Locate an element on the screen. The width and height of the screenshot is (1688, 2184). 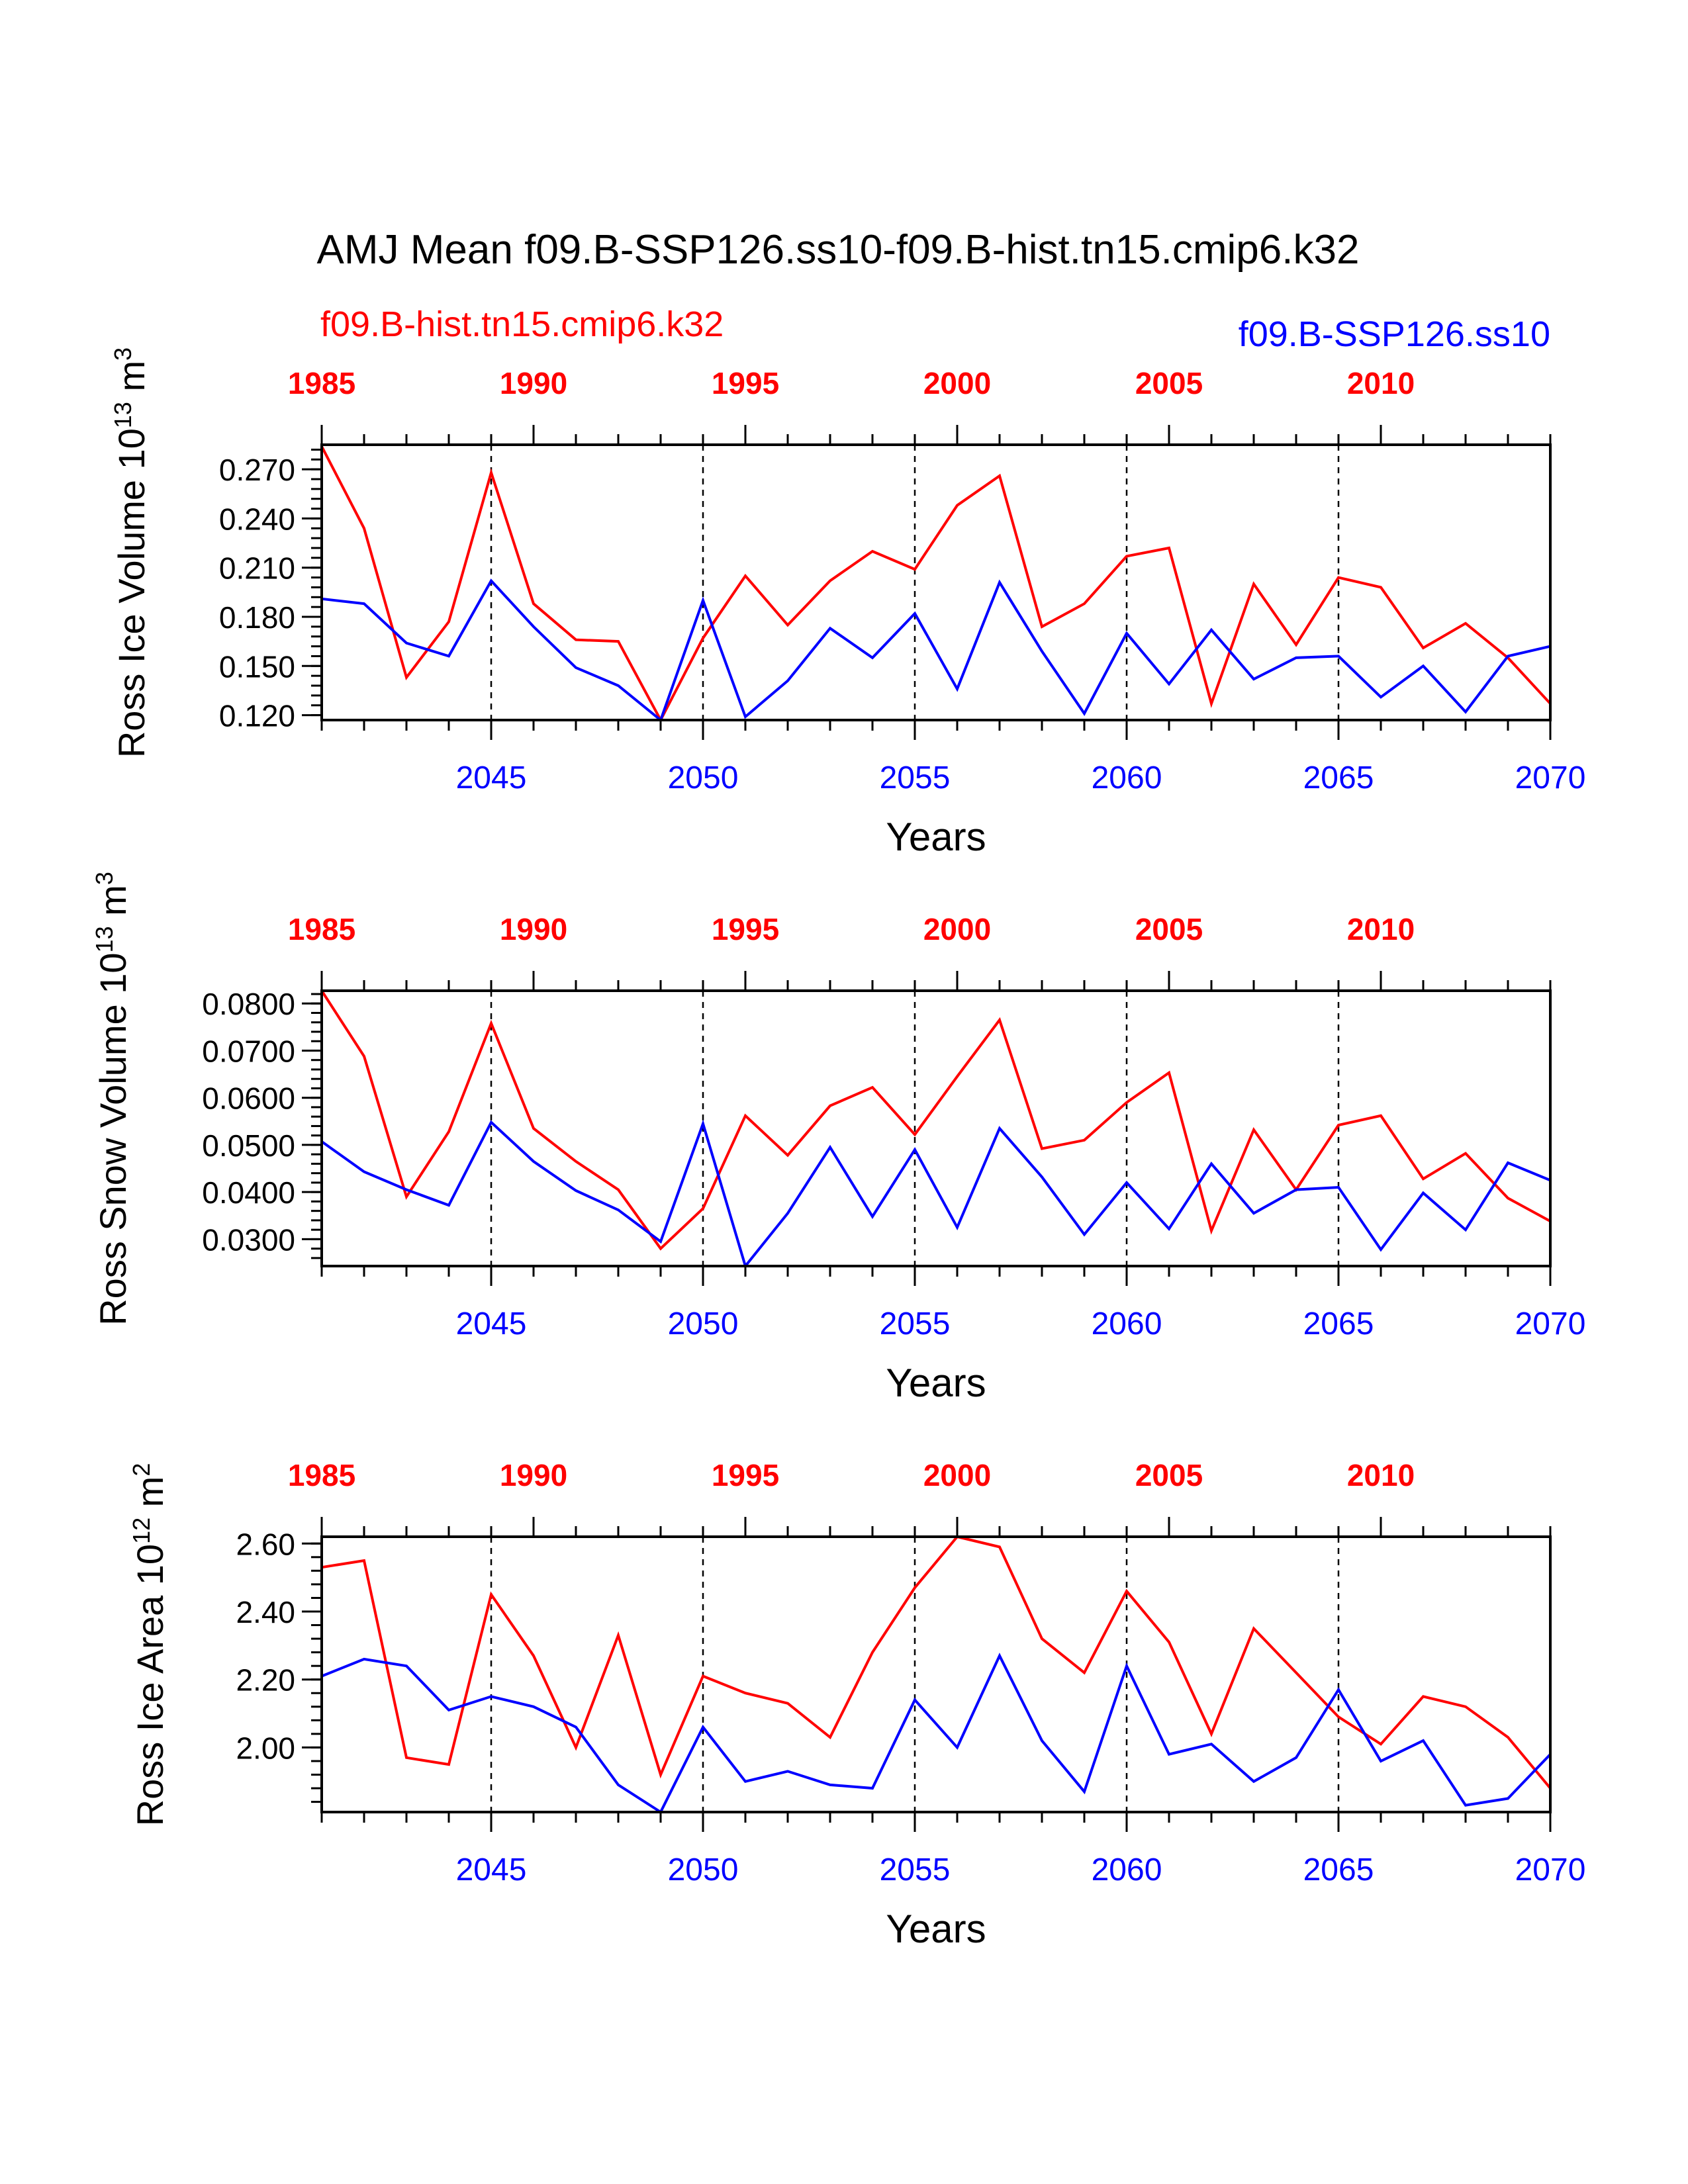
y-tick-label: 0.120 is located at coordinates (257, 716).